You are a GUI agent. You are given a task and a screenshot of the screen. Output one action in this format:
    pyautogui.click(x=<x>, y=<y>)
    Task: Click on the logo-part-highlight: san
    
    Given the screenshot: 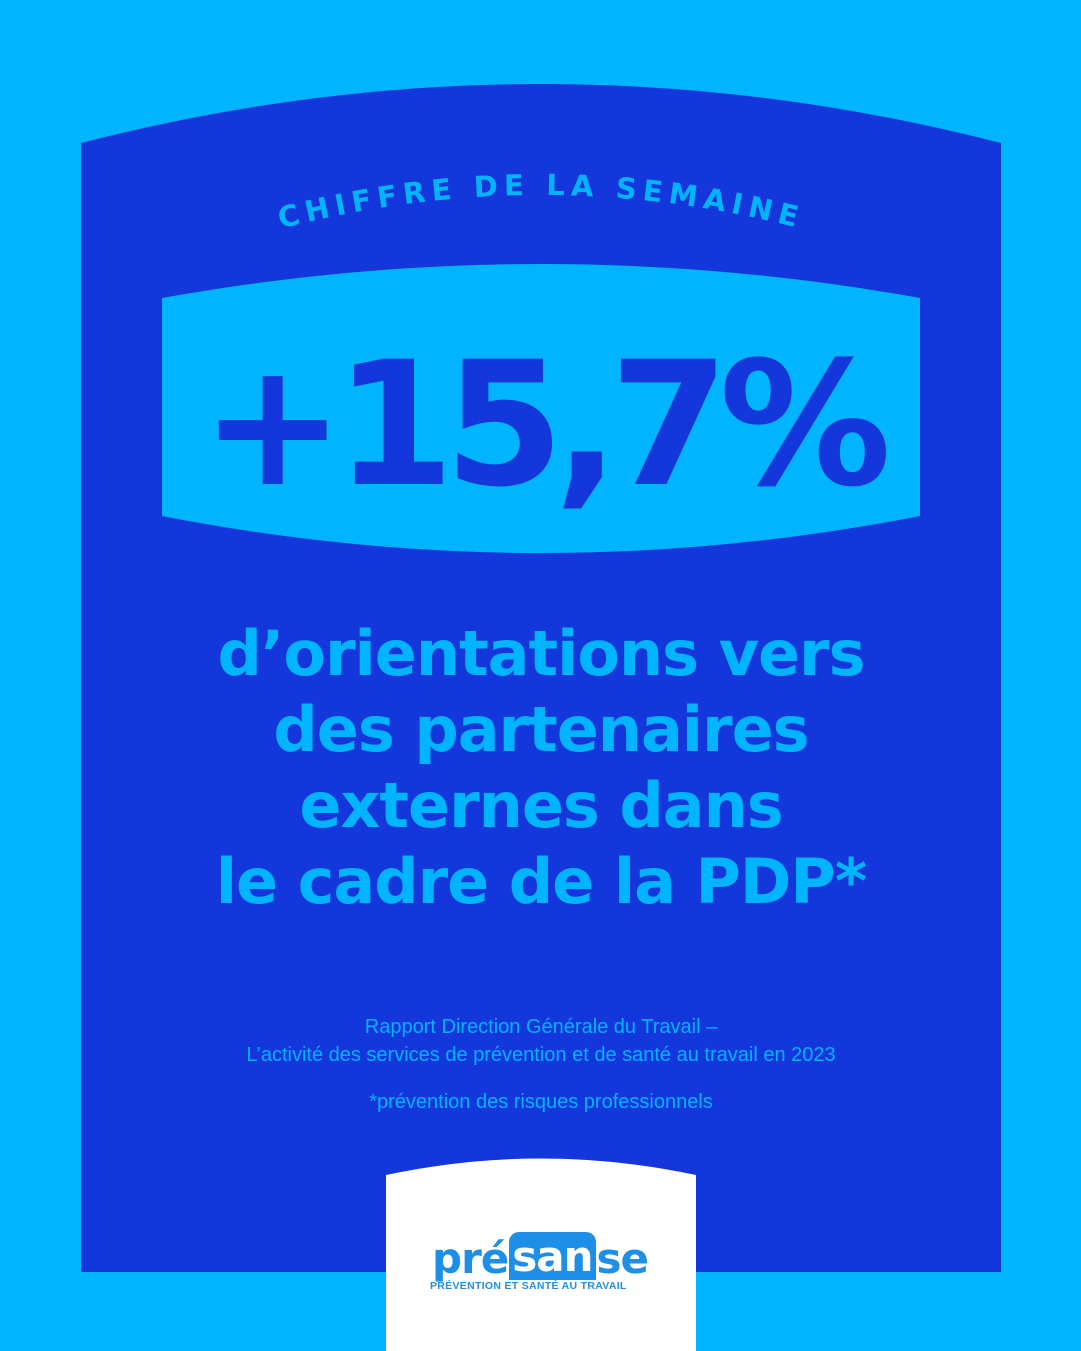 What is the action you would take?
    pyautogui.click(x=552, y=1256)
    